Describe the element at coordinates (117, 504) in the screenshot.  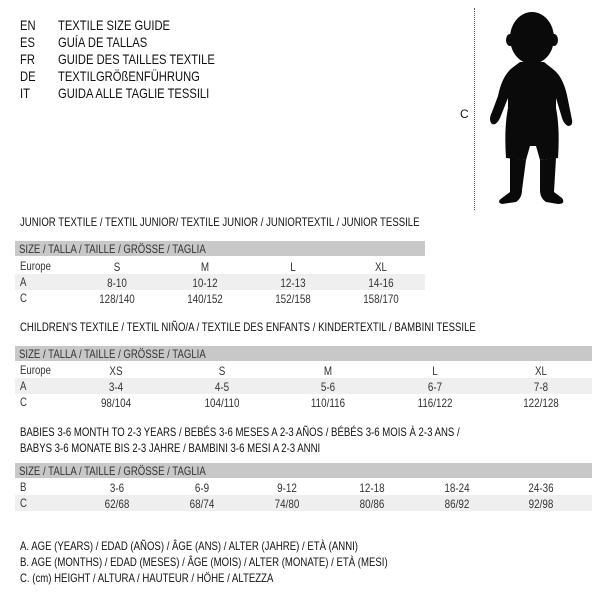
I see `table-cell: 62/68` at that location.